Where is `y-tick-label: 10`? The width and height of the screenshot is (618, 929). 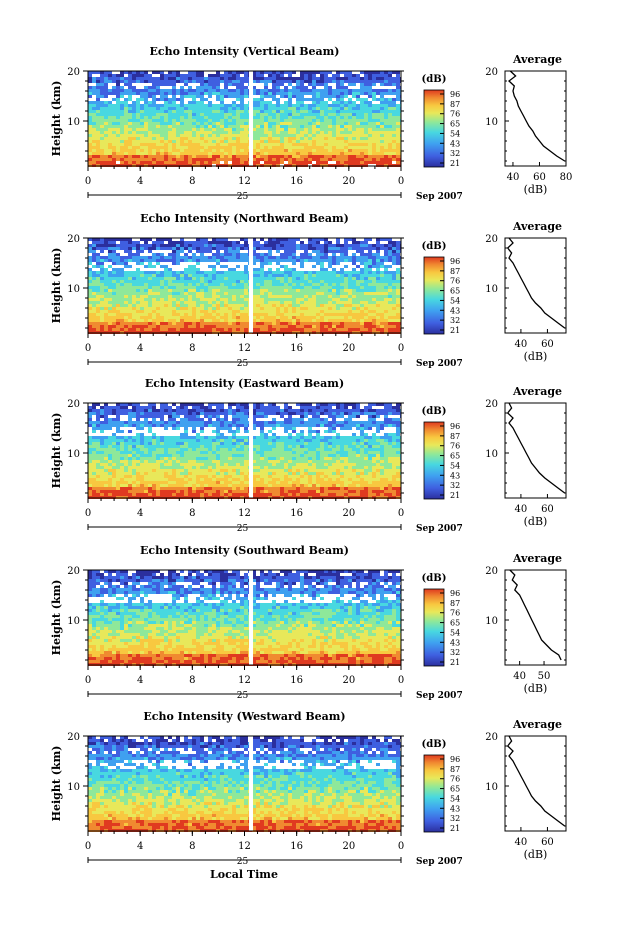 y-tick-label: 10 is located at coordinates (73, 289).